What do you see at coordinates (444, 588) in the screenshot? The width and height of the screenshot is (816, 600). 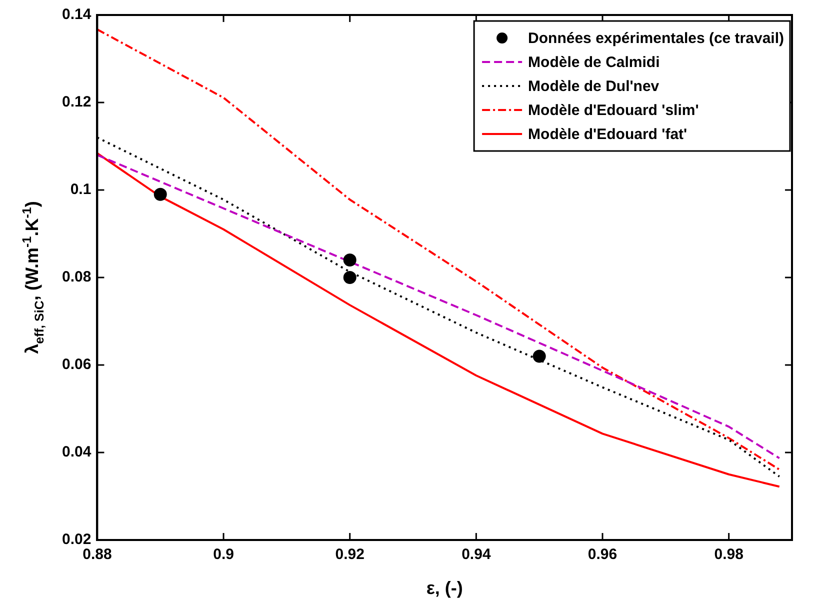 I see `x-axis-title: ε, (-)` at bounding box center [444, 588].